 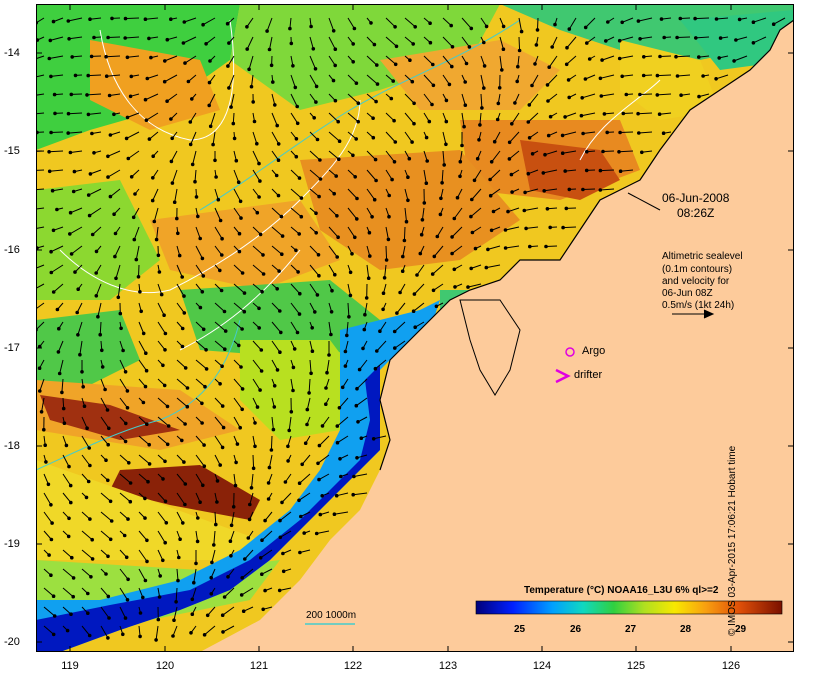 I want to click on lat-tick-20: -20, so click(x=12, y=642).